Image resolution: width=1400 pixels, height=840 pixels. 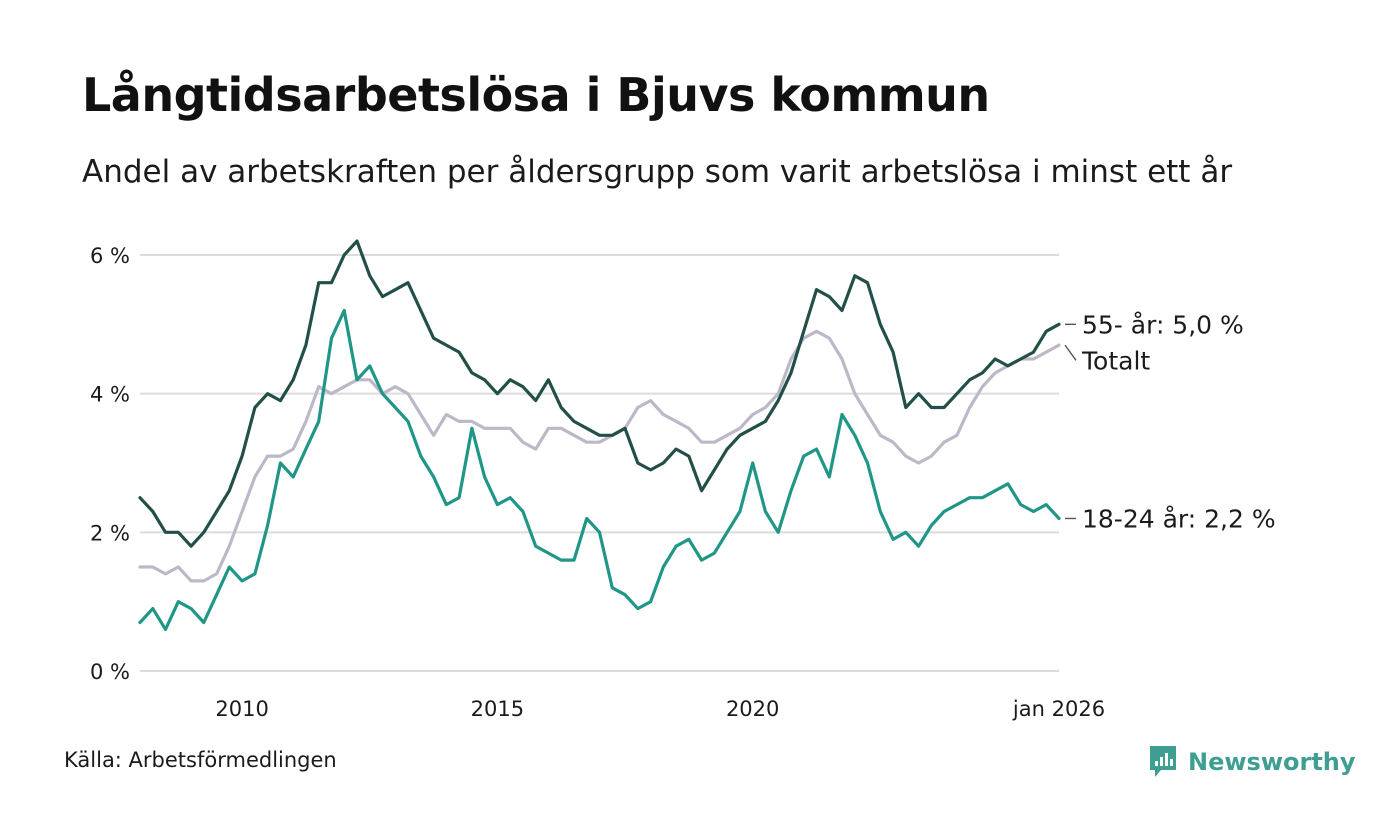 I want to click on x-tick-label: 2015, so click(x=497, y=709).